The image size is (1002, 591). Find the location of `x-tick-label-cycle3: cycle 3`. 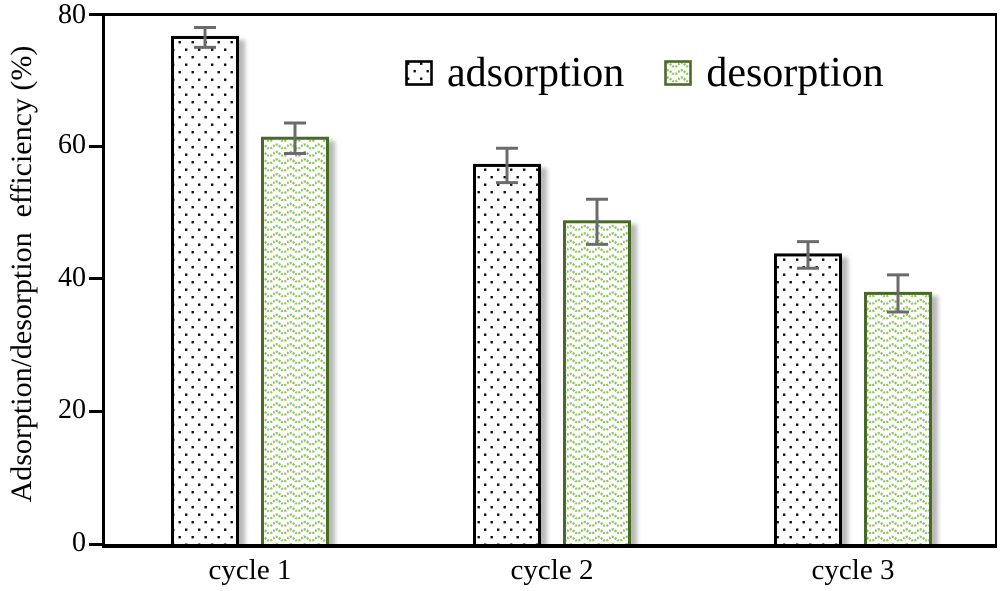

x-tick-label-cycle3: cycle 3 is located at coordinates (853, 570).